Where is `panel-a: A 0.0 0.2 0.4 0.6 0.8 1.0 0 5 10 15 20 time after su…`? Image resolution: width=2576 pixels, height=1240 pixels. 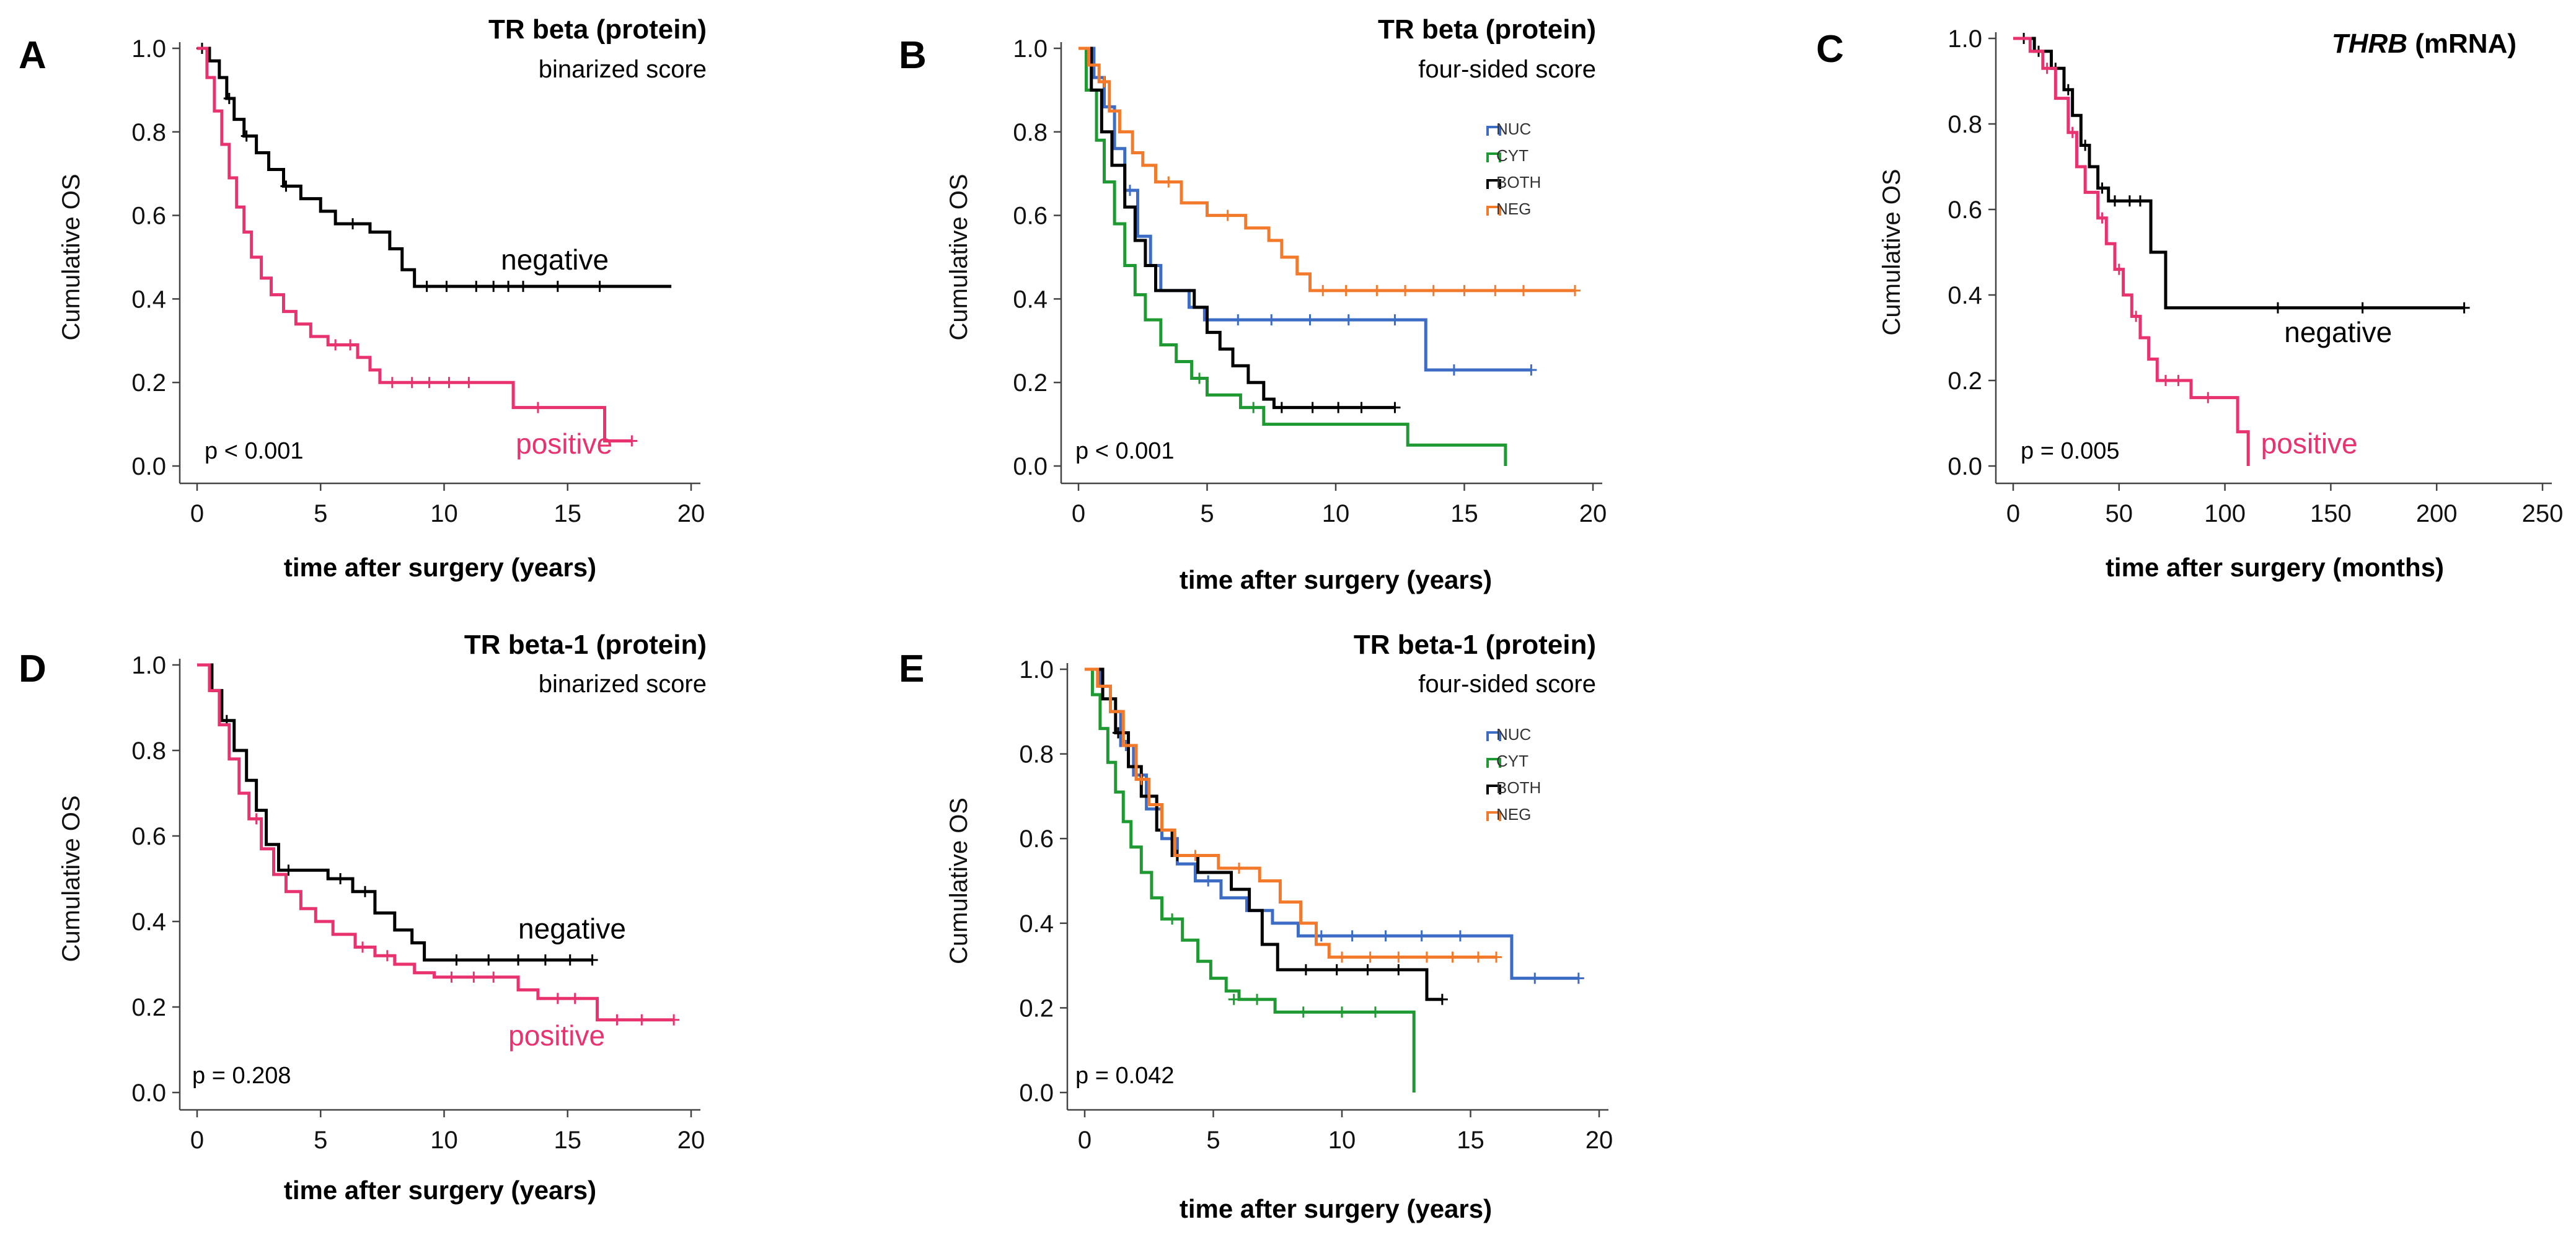 panel-a: A 0.0 0.2 0.4 0.6 0.8 1.0 0 5 10 15 20 time after su… is located at coordinates (363, 298).